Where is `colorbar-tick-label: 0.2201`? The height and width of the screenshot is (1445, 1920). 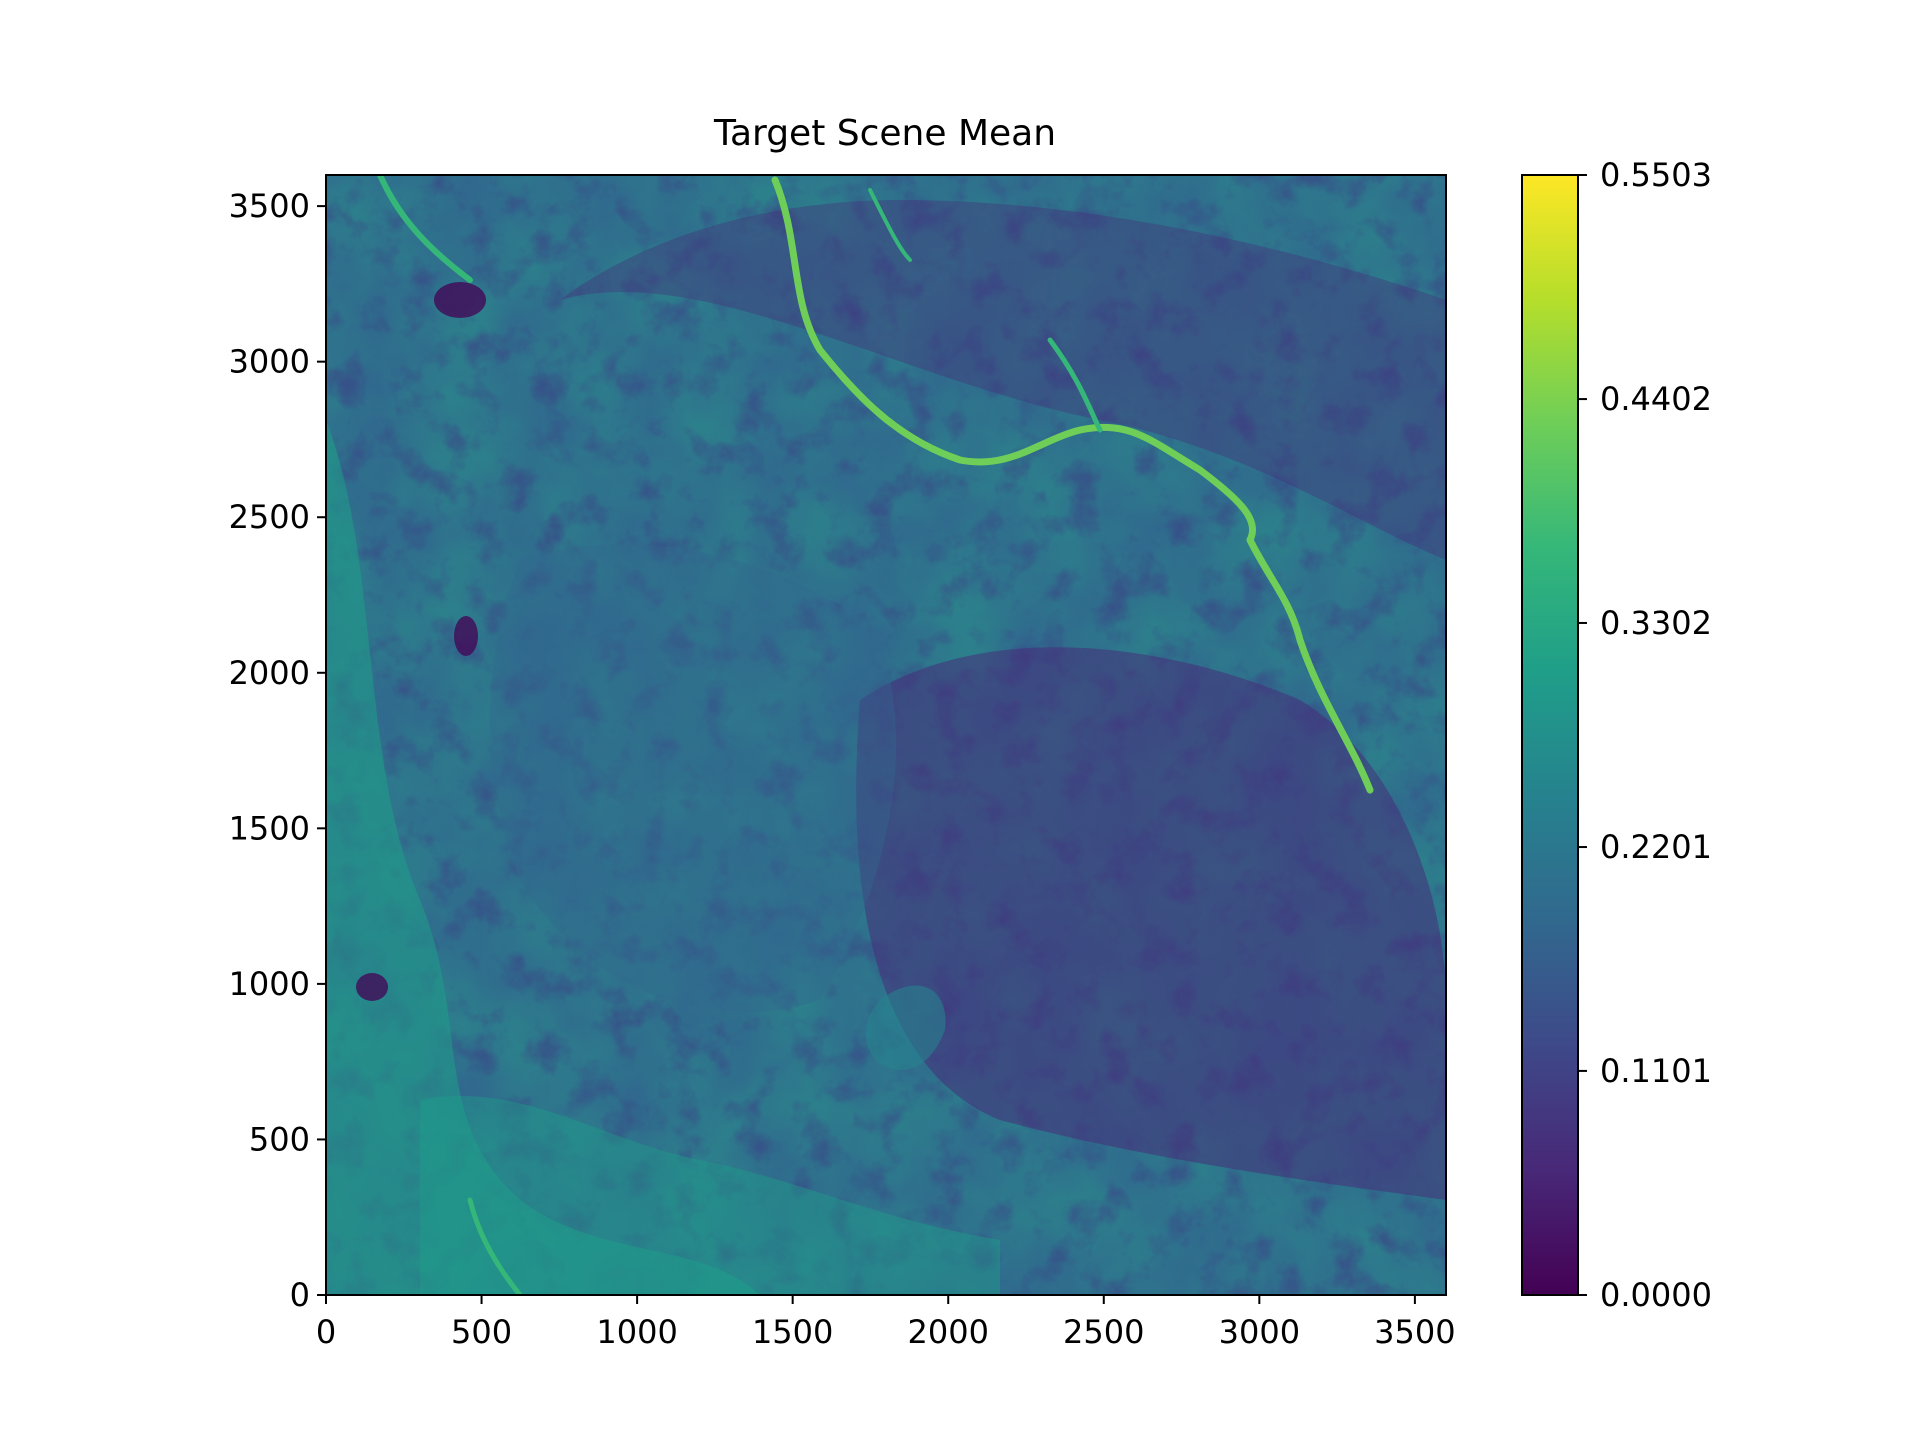
colorbar-tick-label: 0.2201 is located at coordinates (1656, 847).